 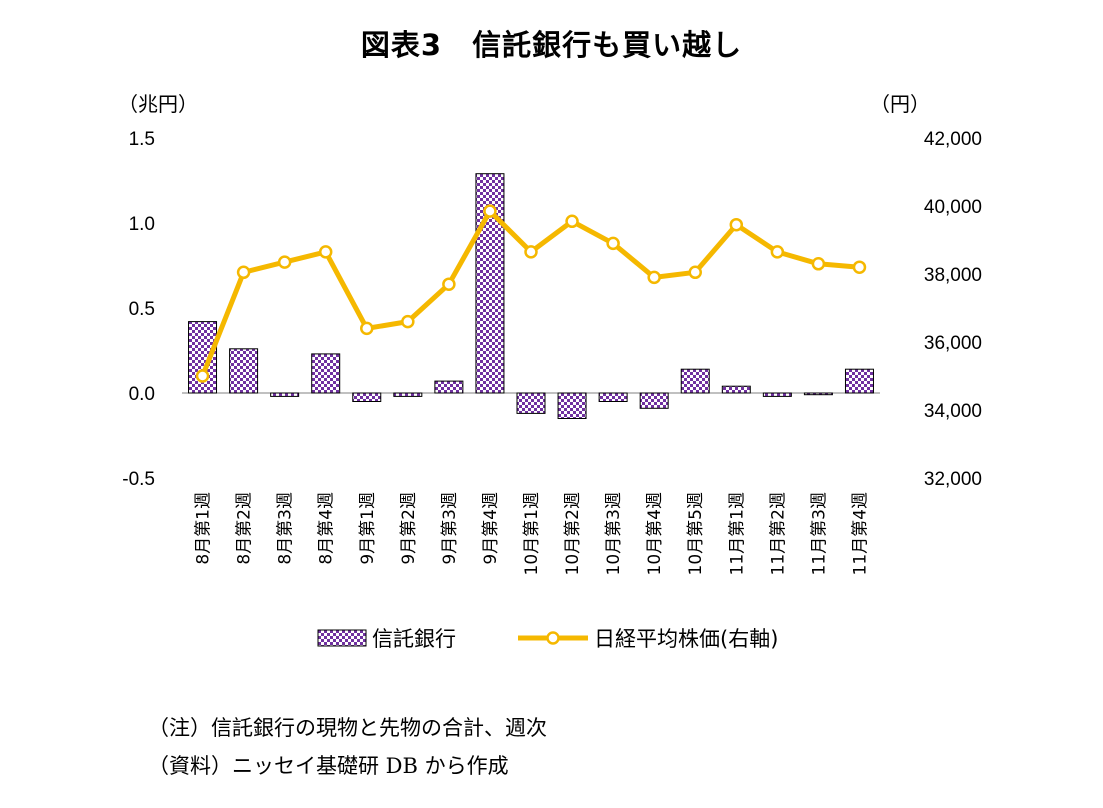 What do you see at coordinates (414, 639) in the screenshot?
I see `legend-bar-label: 信託銀行` at bounding box center [414, 639].